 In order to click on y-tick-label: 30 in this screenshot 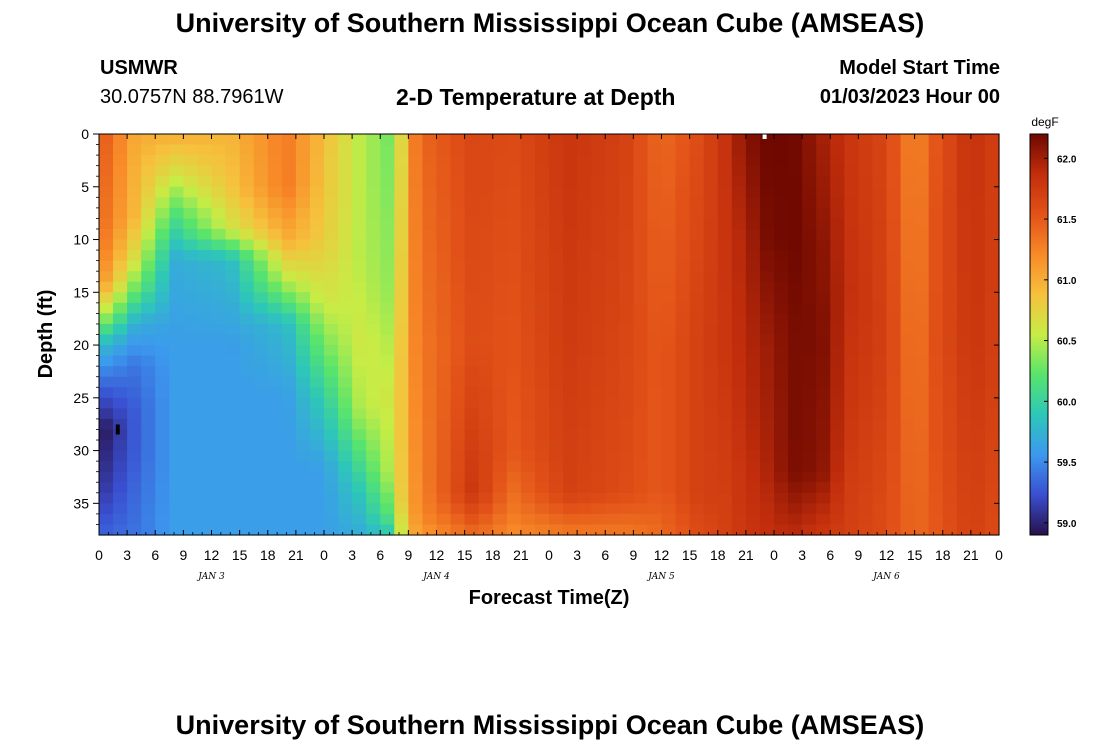, I will do `click(81, 451)`.